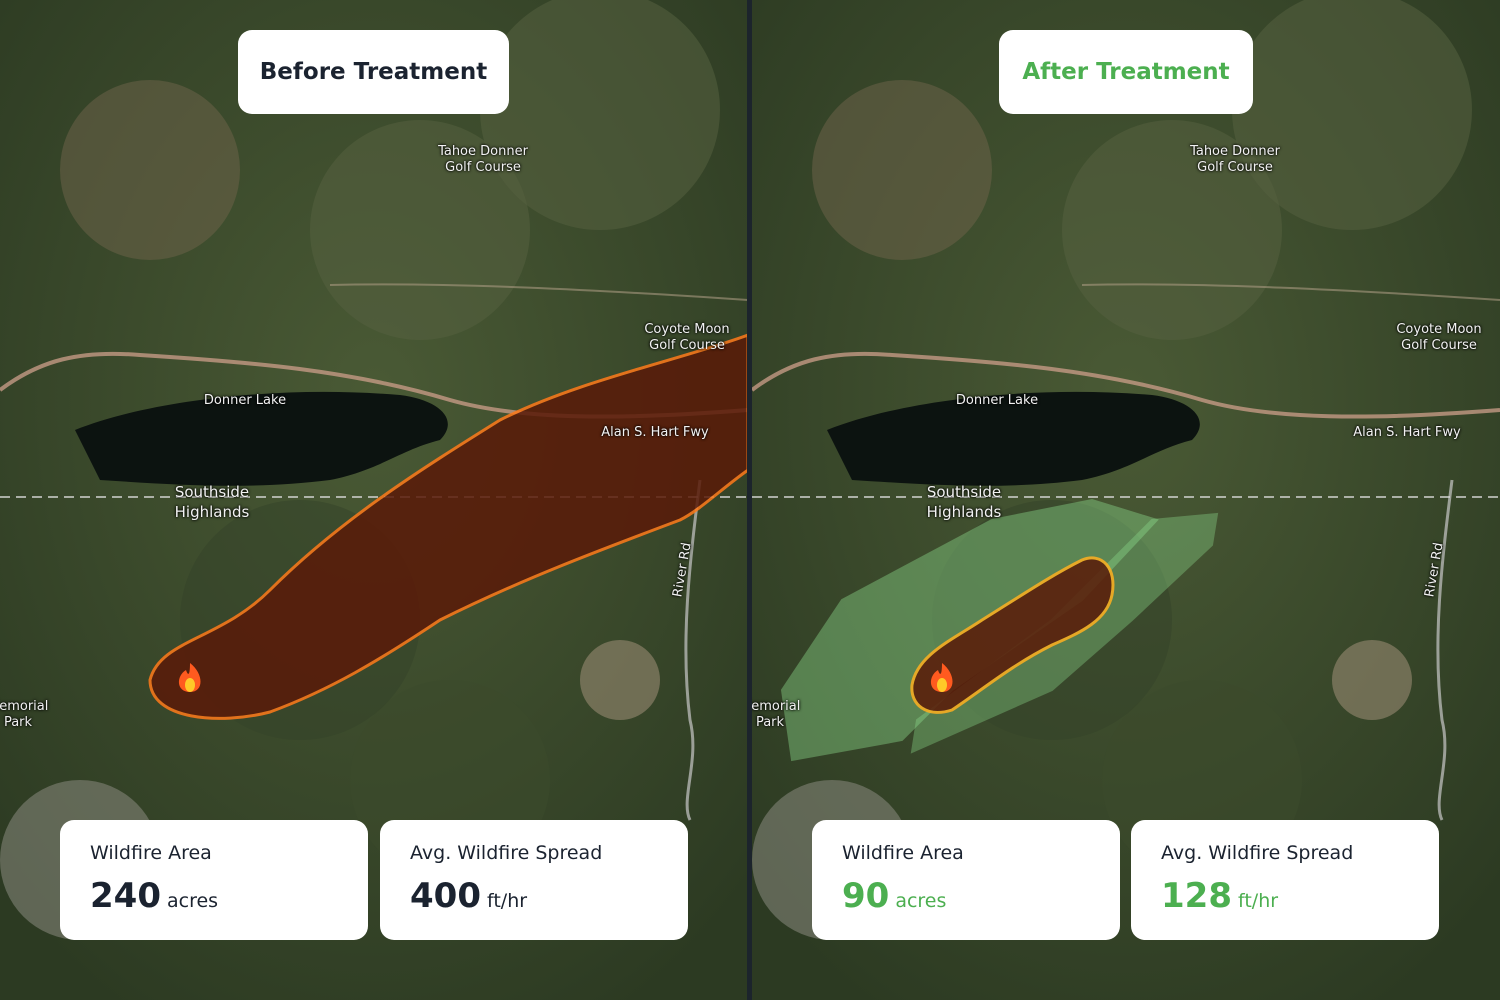  What do you see at coordinates (966, 896) in the screenshot?
I see `stat-row: 90 acres` at bounding box center [966, 896].